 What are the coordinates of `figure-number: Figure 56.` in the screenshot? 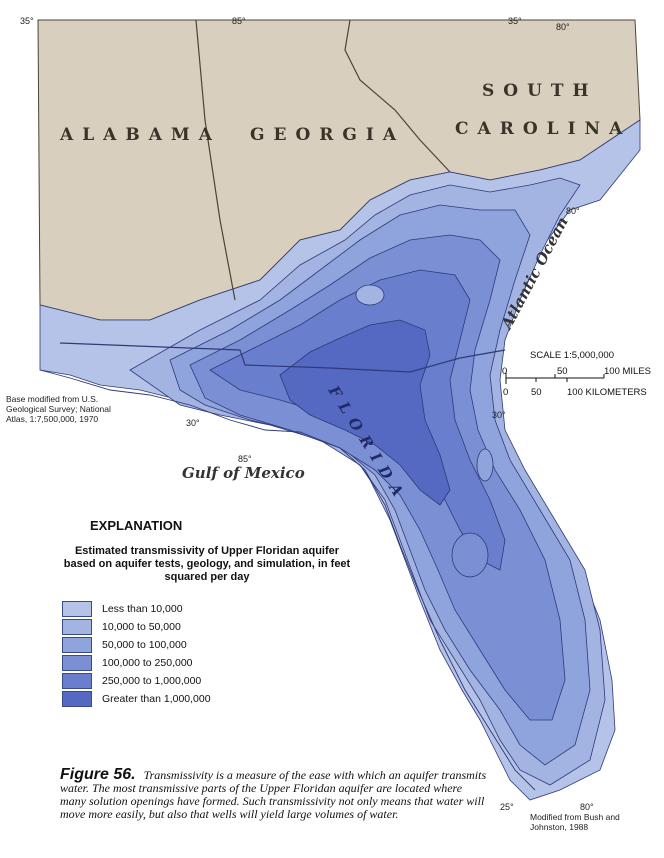 It's located at (98, 774).